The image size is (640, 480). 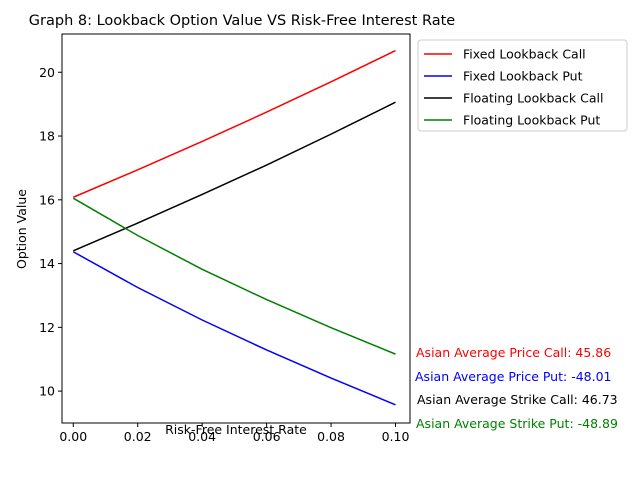 I want to click on x-axis-label: Risk-Free Interest Rate, so click(x=236, y=429).